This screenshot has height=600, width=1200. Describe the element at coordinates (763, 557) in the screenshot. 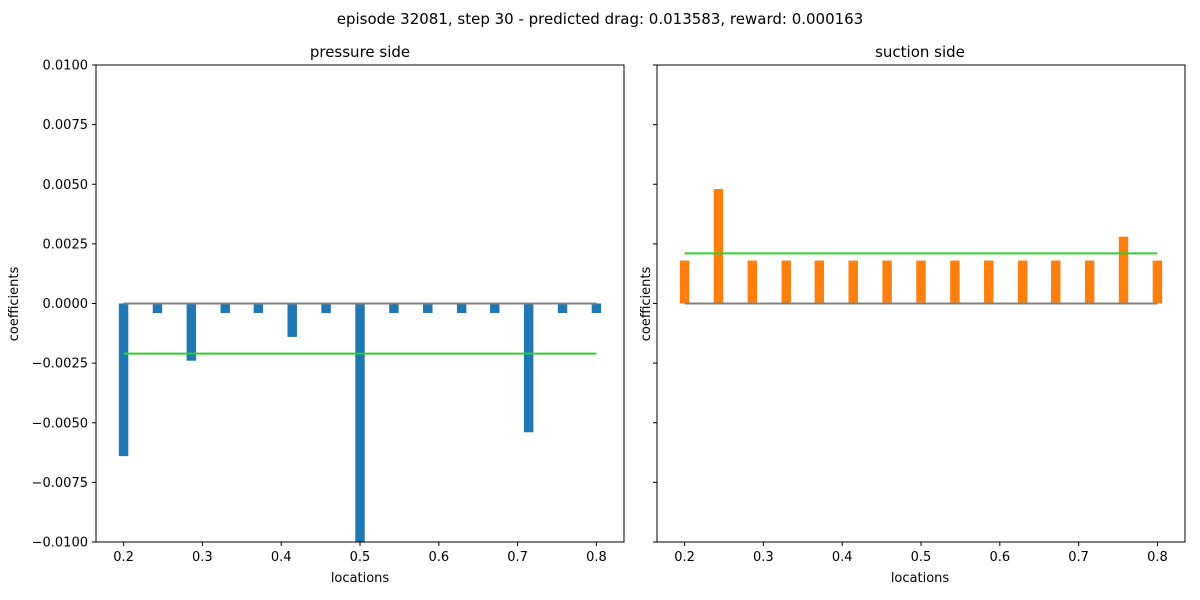

I see `suction-side-xtick-label: 0.3` at that location.